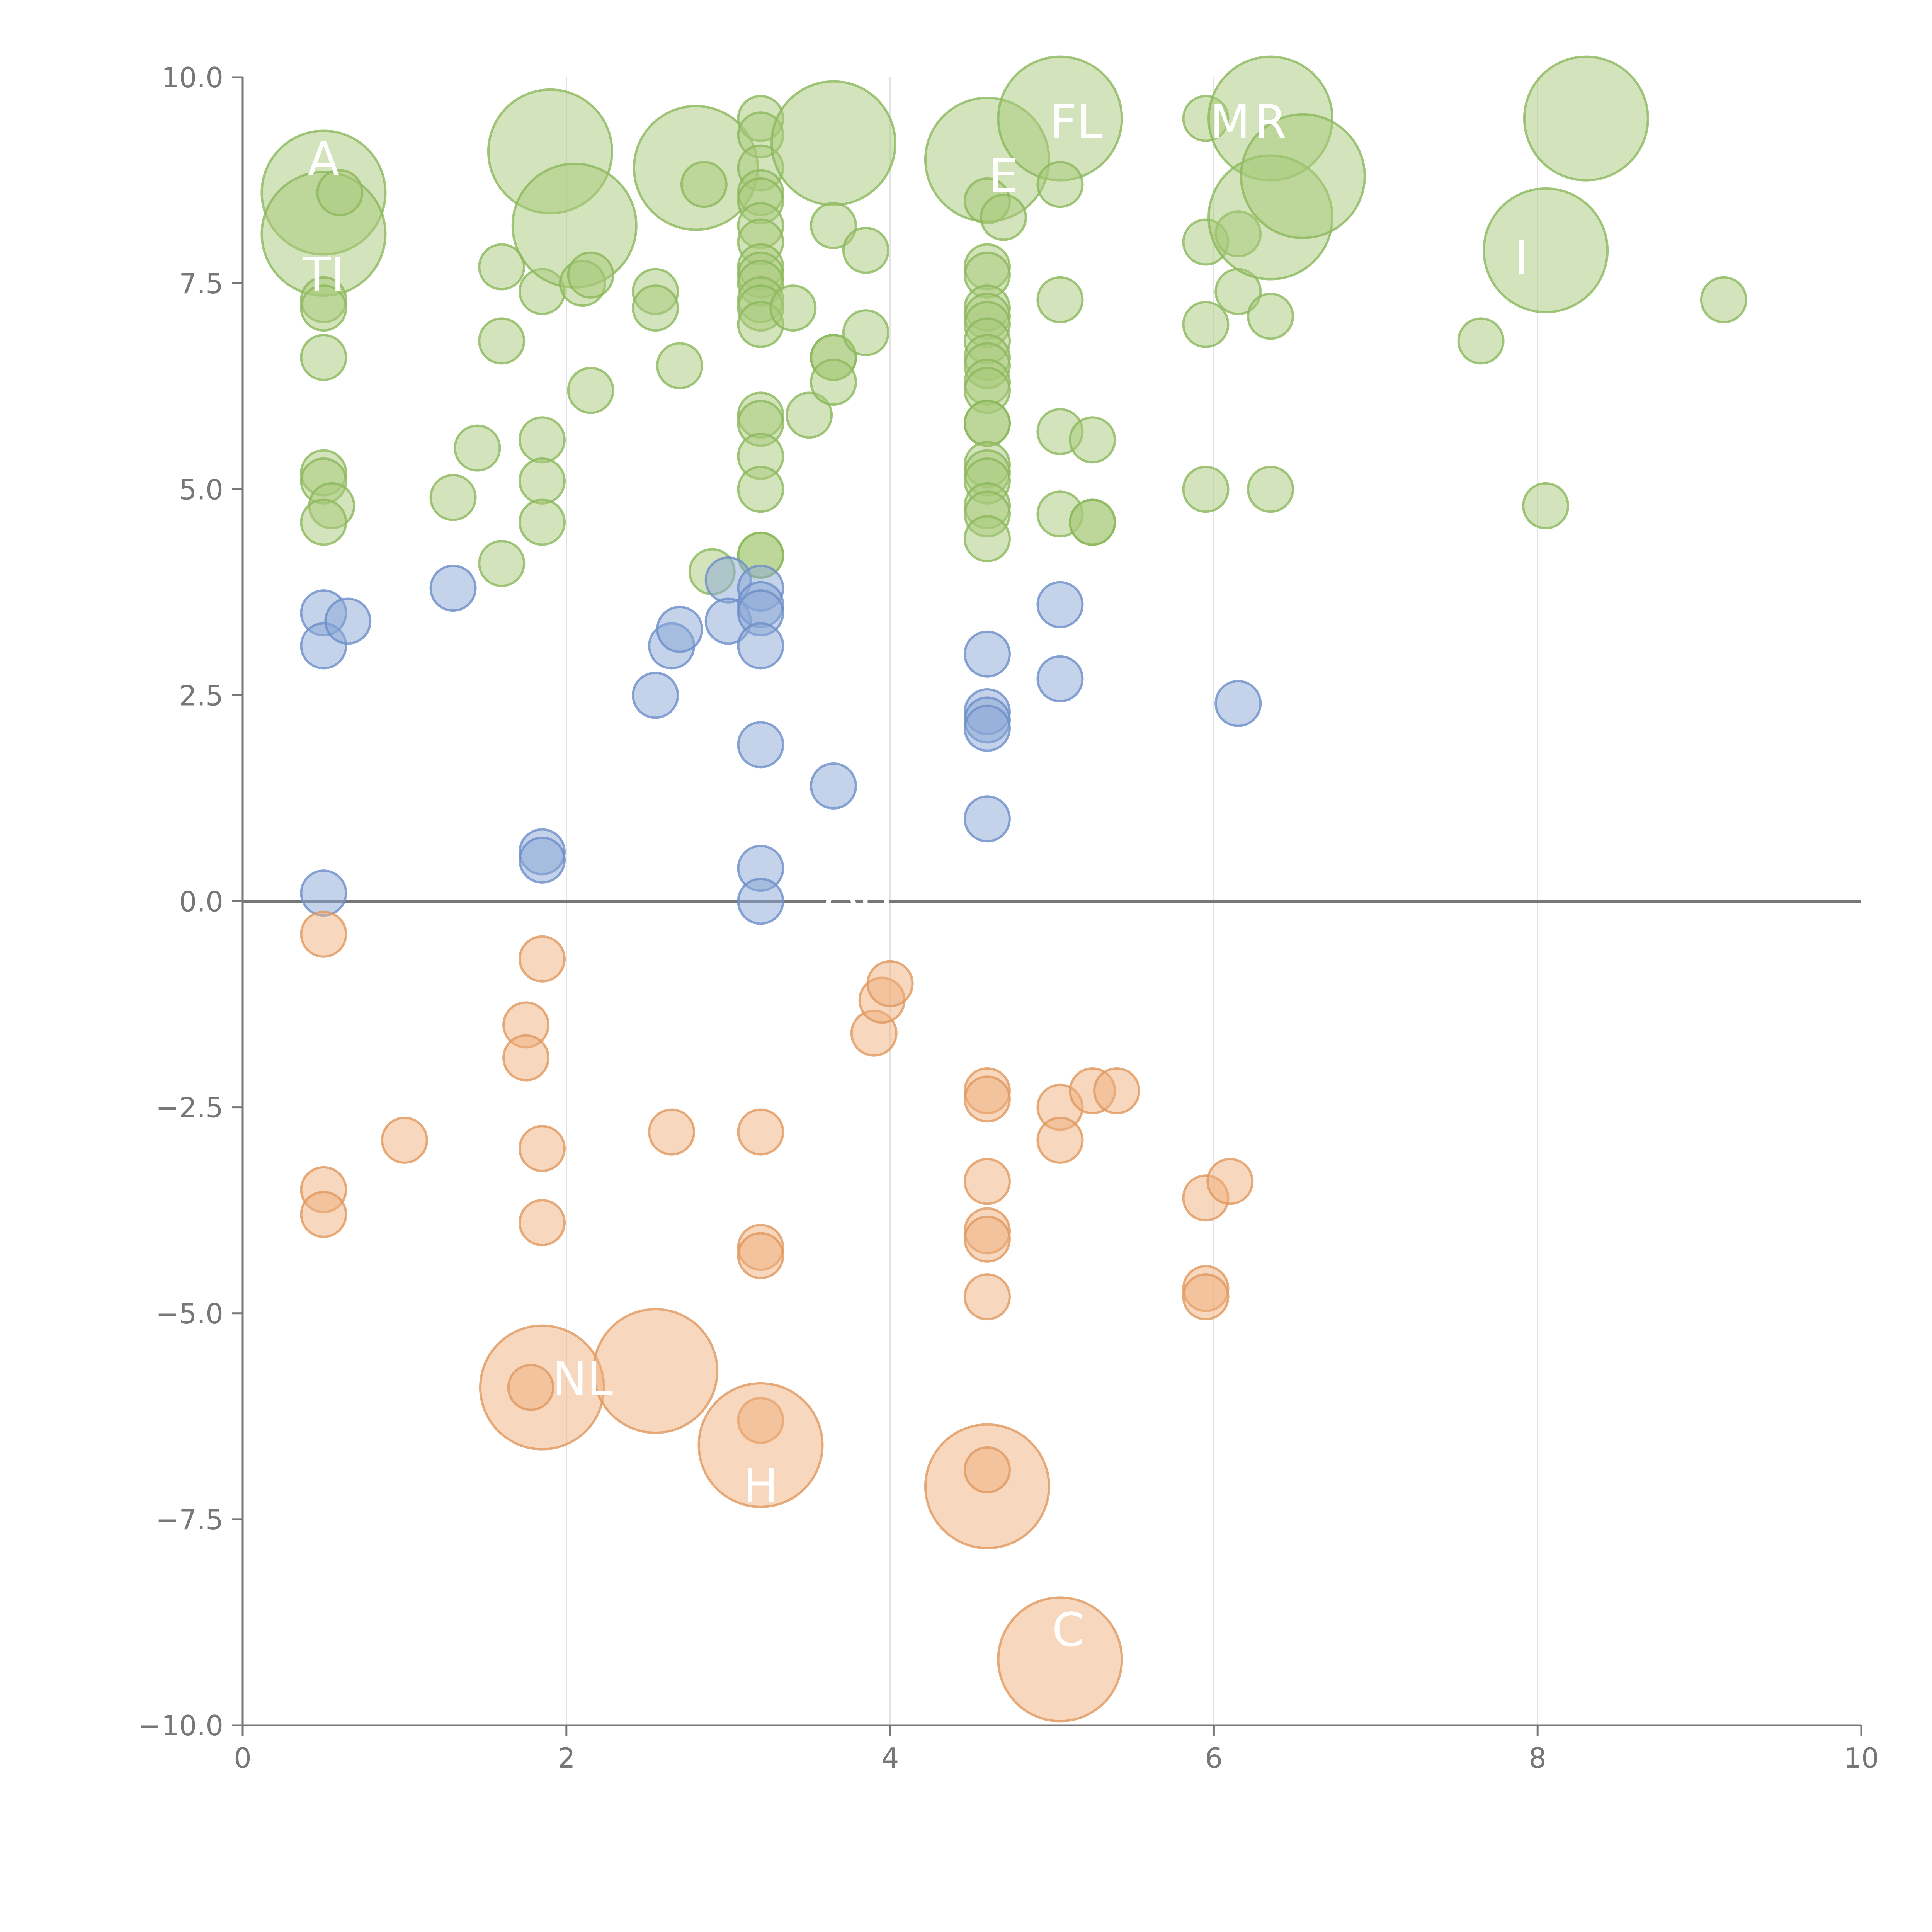 This screenshot has height=1932, width=1932. What do you see at coordinates (1068, 1630) in the screenshot?
I see `point-annotation: C` at bounding box center [1068, 1630].